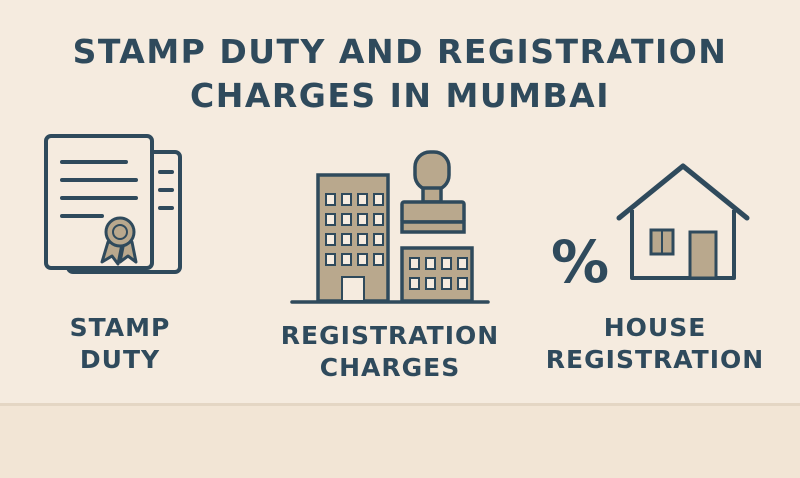  Describe the element at coordinates (650, 226) in the screenshot. I see `percent-house-icon: %` at that location.